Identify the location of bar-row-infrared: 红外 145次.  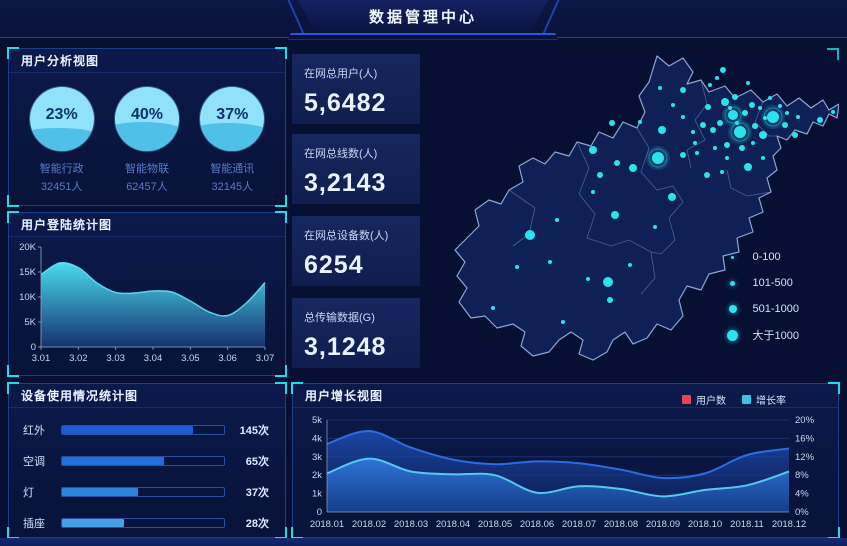
(146, 430).